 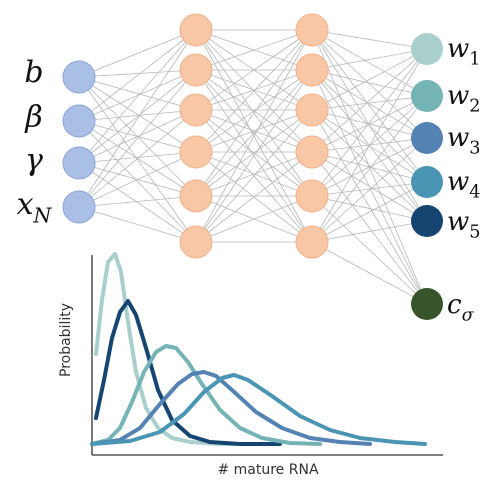 What do you see at coordinates (35, 207) in the screenshot?
I see `input-label: xN` at bounding box center [35, 207].